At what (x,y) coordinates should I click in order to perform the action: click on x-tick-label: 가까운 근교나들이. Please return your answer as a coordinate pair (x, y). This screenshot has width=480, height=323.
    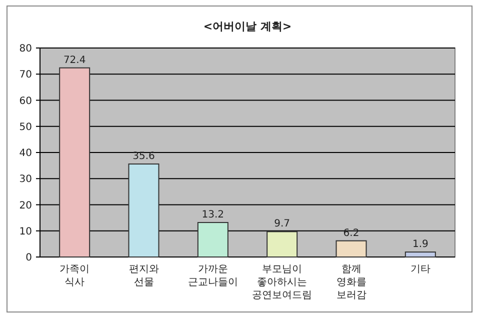
    Looking at the image, I should click on (213, 276).